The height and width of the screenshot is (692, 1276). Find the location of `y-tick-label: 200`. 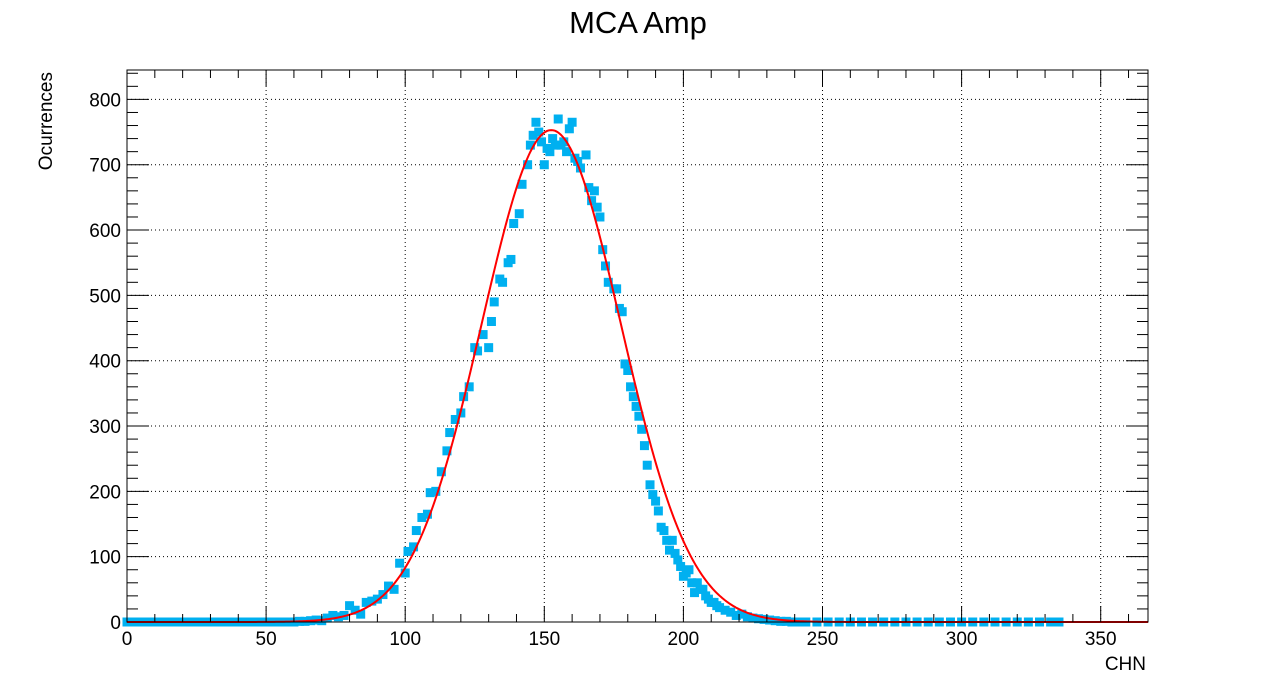

y-tick-label: 200 is located at coordinates (105, 492).